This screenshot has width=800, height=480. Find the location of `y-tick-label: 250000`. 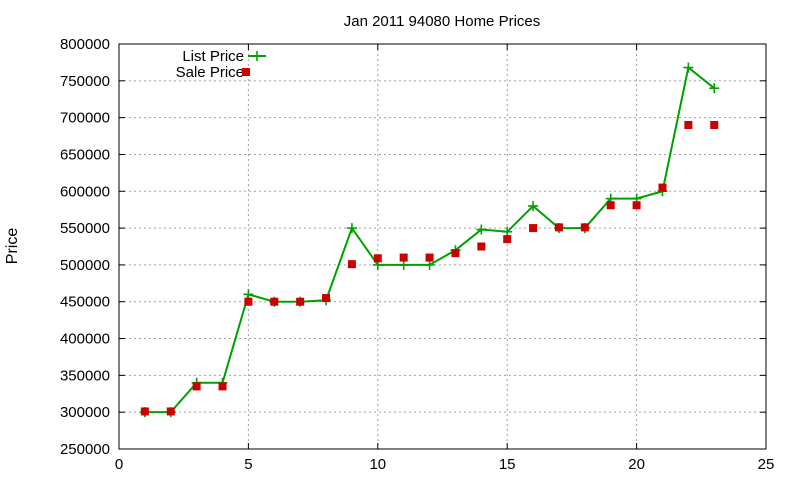

y-tick-label: 250000 is located at coordinates (85, 449).